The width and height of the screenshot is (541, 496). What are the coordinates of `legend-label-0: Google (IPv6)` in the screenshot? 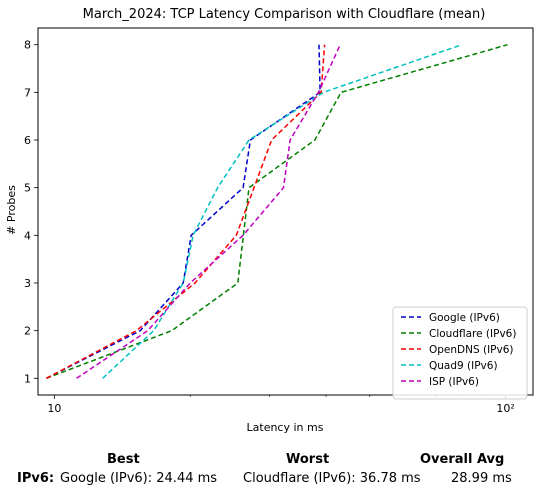 It's located at (464, 318).